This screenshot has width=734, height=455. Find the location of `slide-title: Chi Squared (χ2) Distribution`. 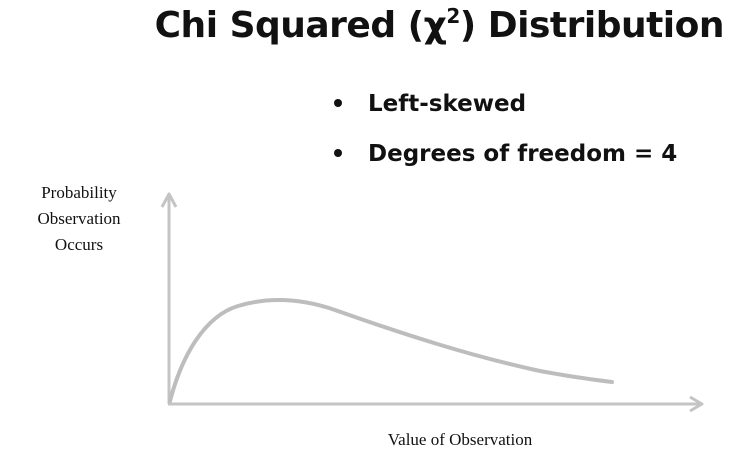

slide-title: Chi Squared (χ2) Distribution is located at coordinates (367, 30).